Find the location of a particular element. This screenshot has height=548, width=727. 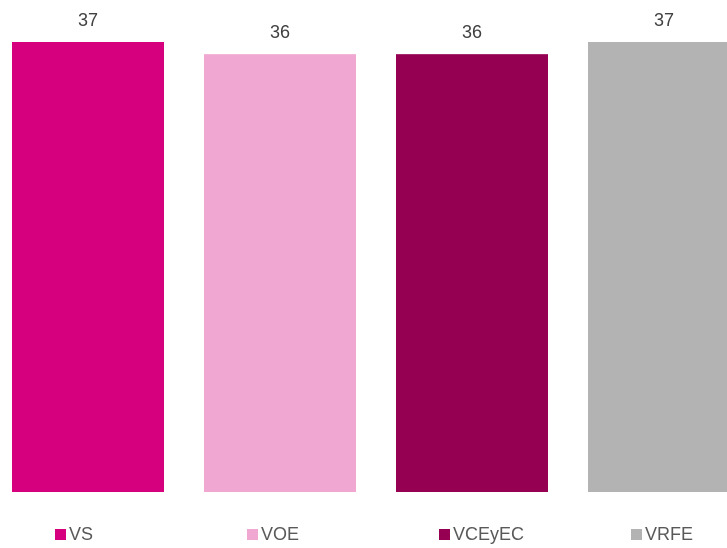

legend: VS VOE VCEyEC VRFE is located at coordinates (374, 534).